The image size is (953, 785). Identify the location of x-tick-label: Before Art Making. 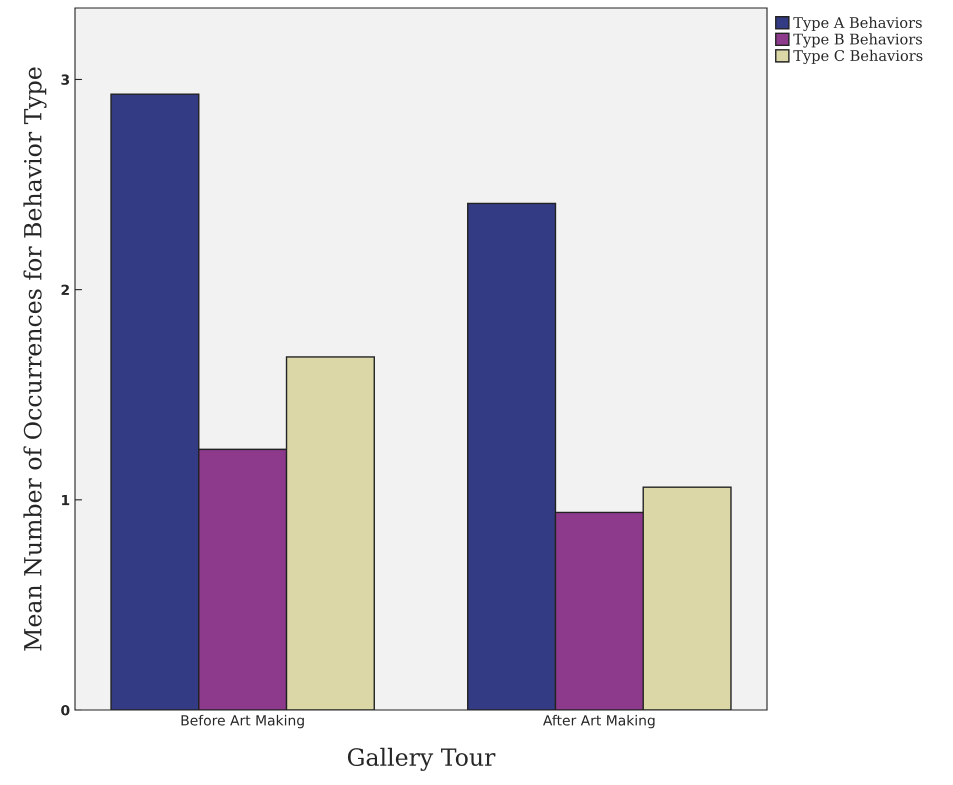
(243, 721).